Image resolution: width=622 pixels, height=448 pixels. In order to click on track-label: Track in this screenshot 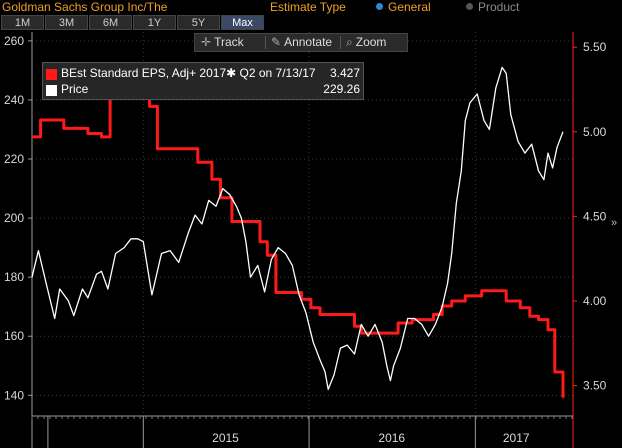, I will do `click(229, 42)`.